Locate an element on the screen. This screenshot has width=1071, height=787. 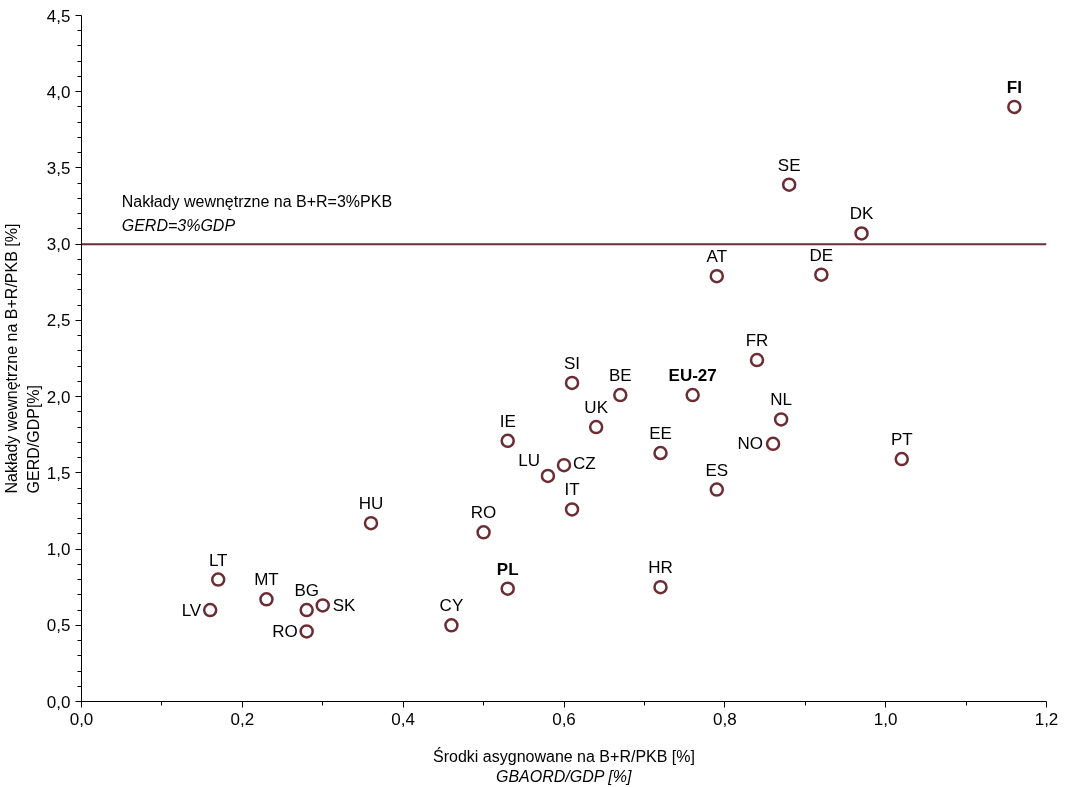
x-tick-label: 1,2 is located at coordinates (1046, 719).